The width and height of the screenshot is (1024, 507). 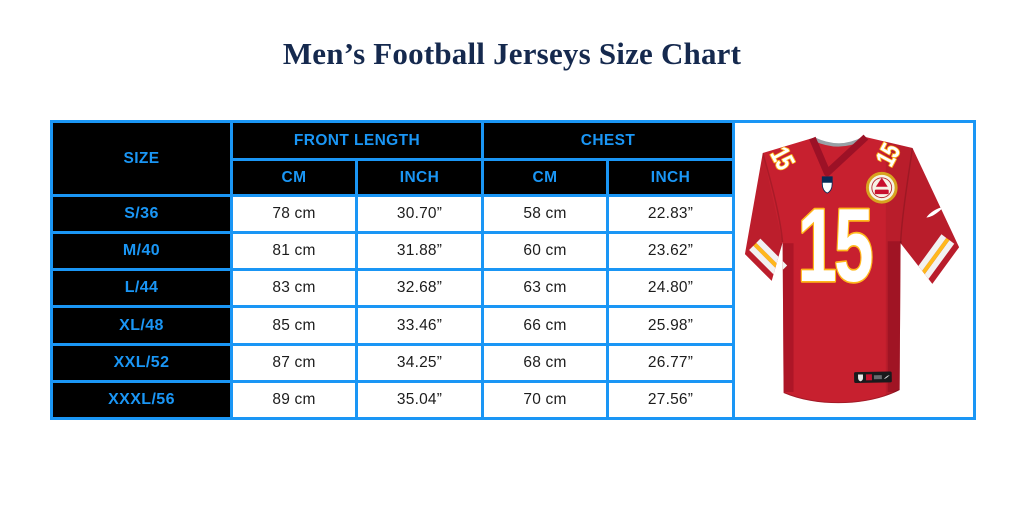 What do you see at coordinates (670, 400) in the screenshot?
I see `chest-inch-value: 27.56”` at bounding box center [670, 400].